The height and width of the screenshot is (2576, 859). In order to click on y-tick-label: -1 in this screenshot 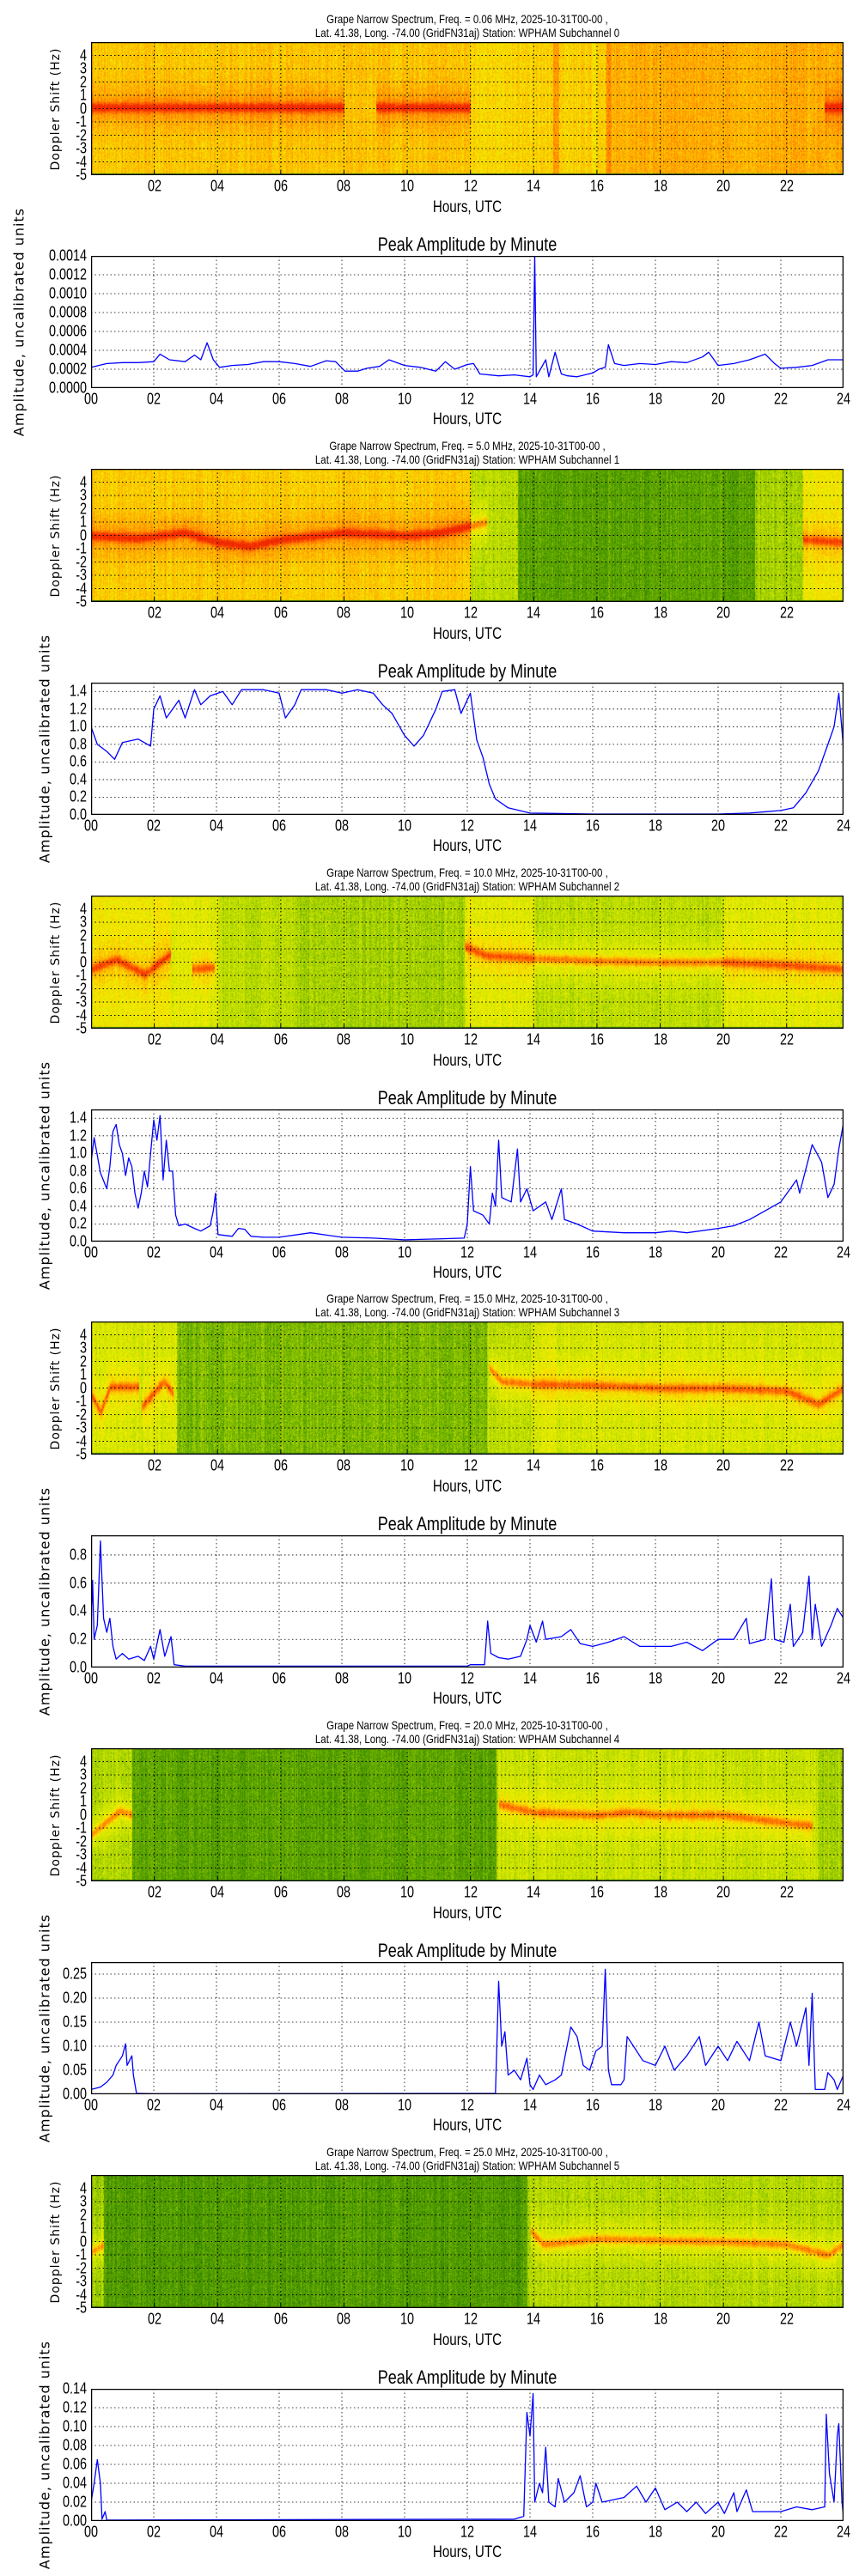, I will do `click(81, 548)`.